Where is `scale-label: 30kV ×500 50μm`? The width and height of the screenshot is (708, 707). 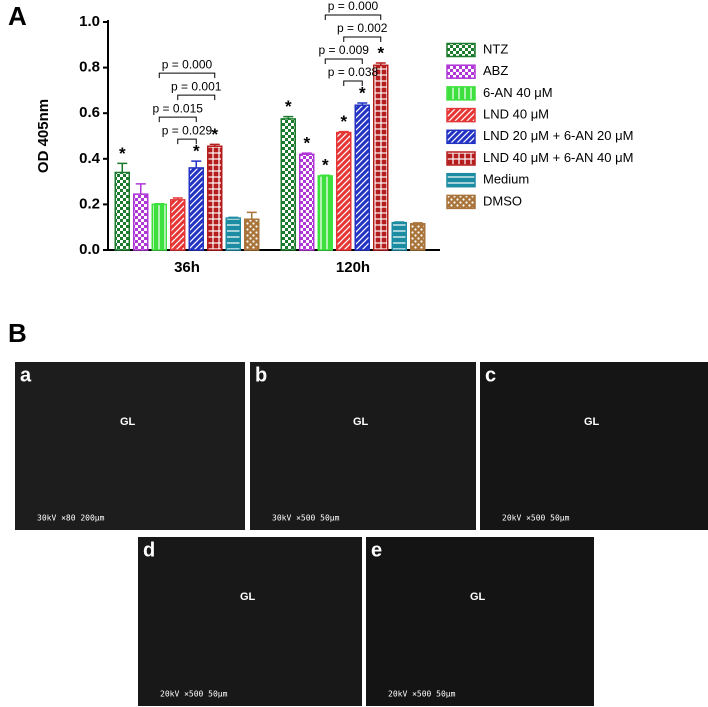
scale-label: 30kV ×500 50μm is located at coordinates (306, 518).